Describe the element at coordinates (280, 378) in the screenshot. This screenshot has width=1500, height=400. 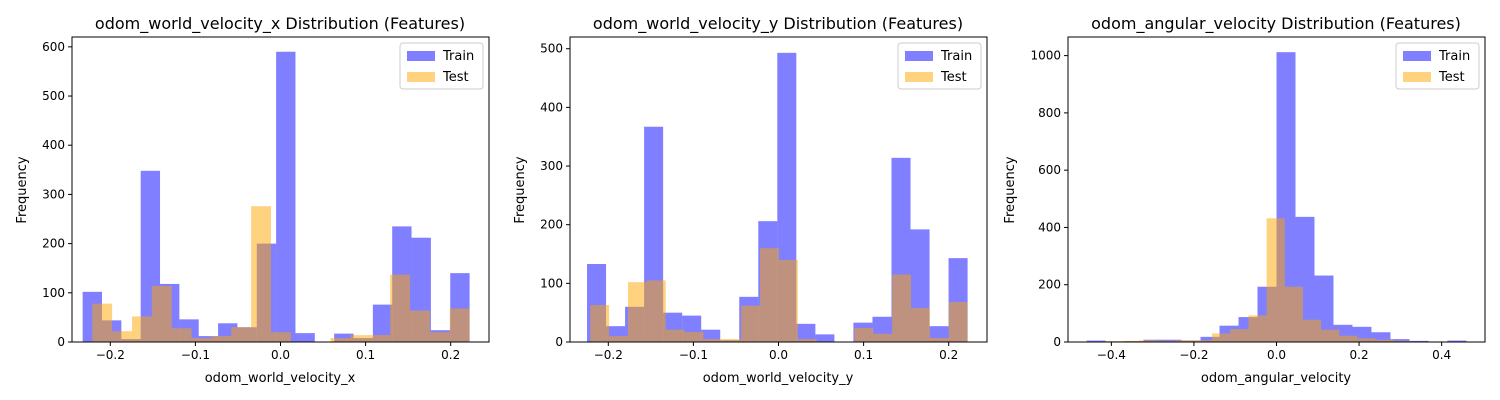
I see `x-axis-label: odom_world_velocity_x` at that location.